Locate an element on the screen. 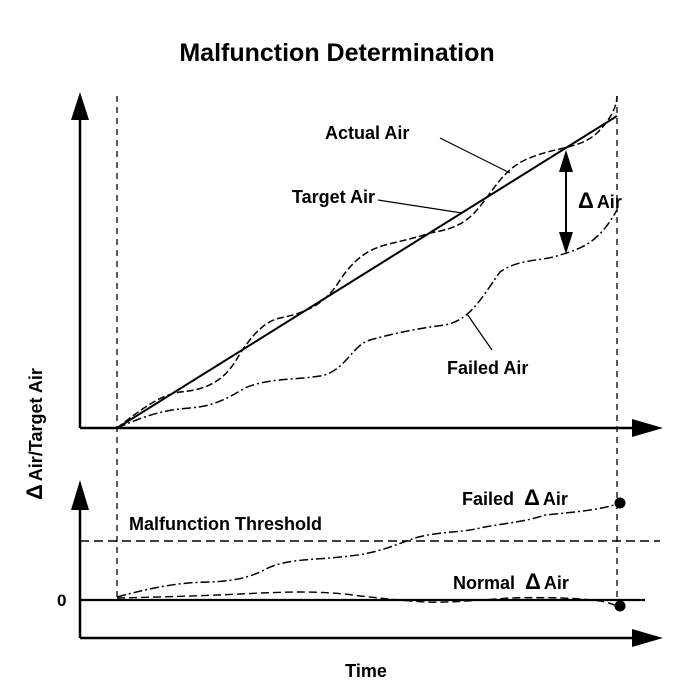 The height and width of the screenshot is (684, 688). upper-x-axis-arrowhead is located at coordinates (647, 428).